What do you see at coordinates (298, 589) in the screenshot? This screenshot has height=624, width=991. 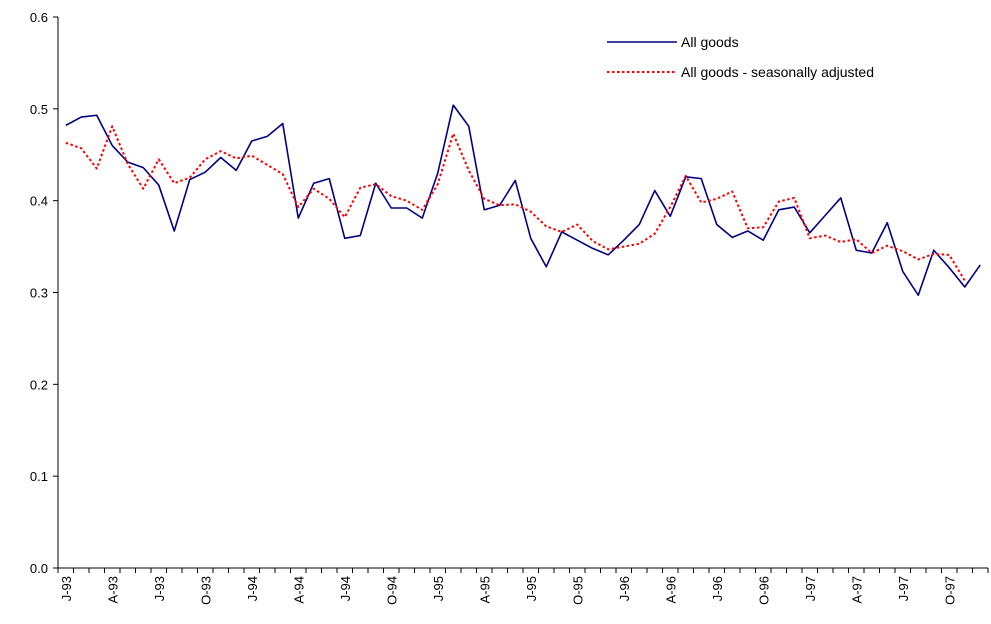 I see `x-tick-label: A-94` at bounding box center [298, 589].